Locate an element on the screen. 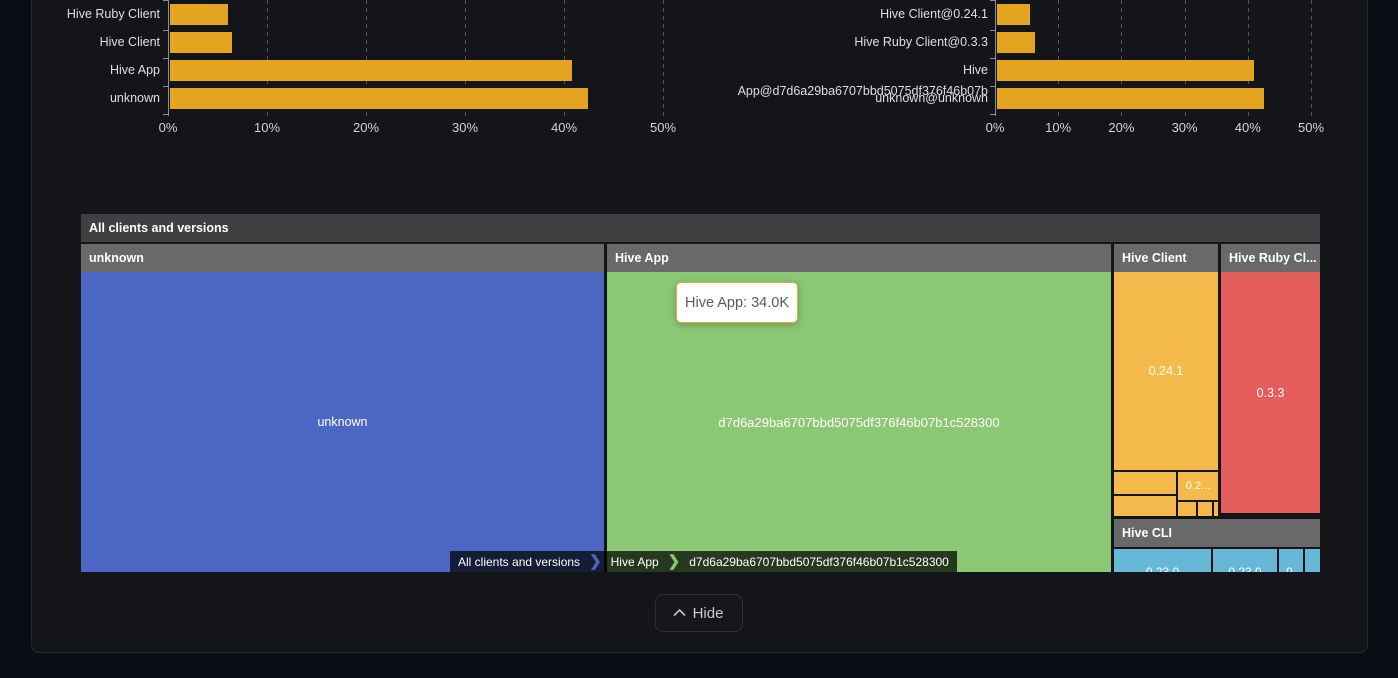 This screenshot has height=678, width=1398. treemap-node-hive-cli-minor: 0. is located at coordinates (1291, 560).